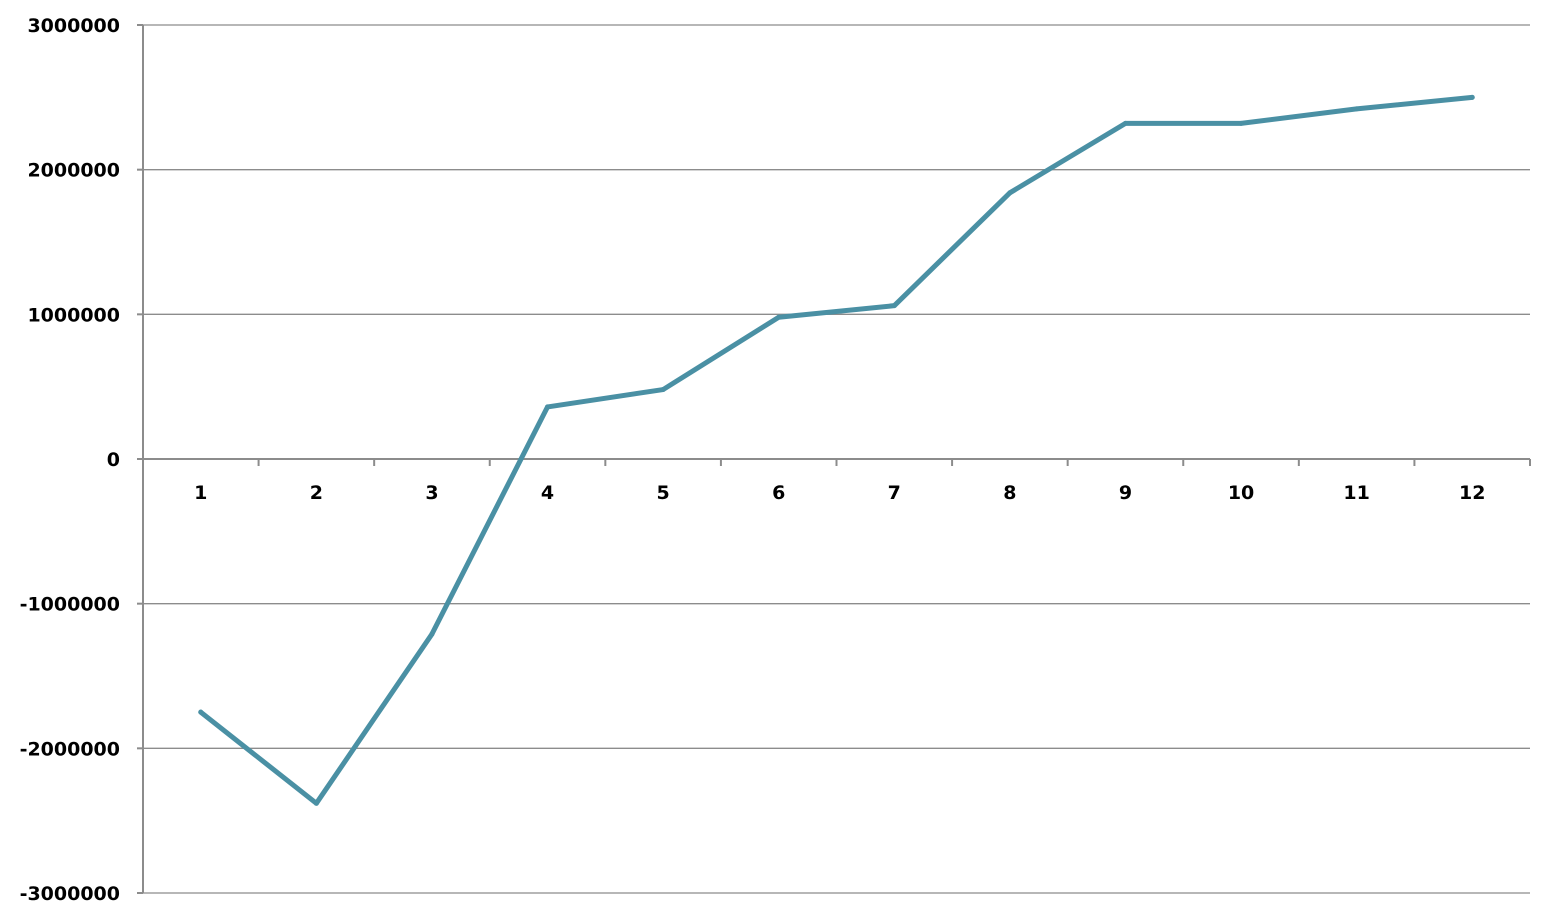 This screenshot has height=905, width=1550. What do you see at coordinates (113, 460) in the screenshot?
I see `y-tick-label: 0` at bounding box center [113, 460].